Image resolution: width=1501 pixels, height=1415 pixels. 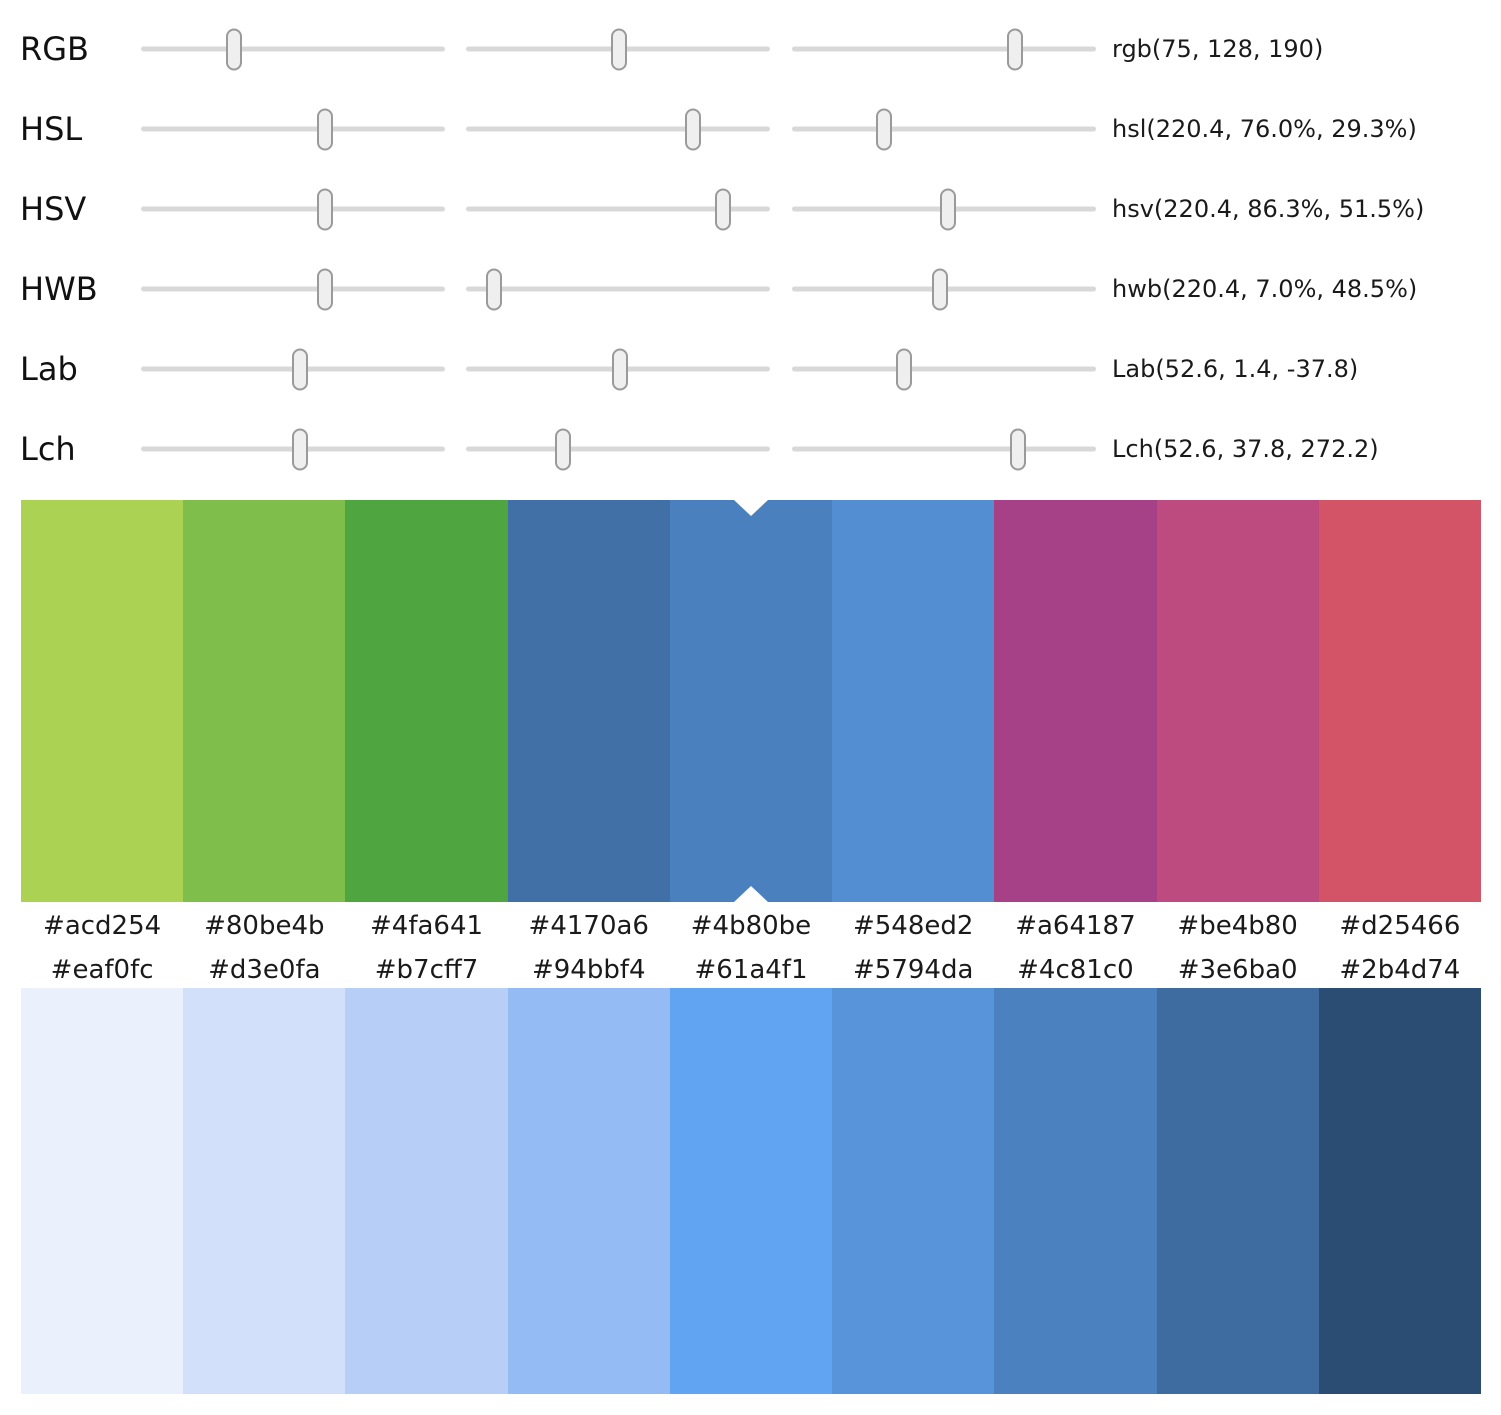 What do you see at coordinates (1237, 970) in the screenshot?
I see `hex-label: #3e6ba0` at bounding box center [1237, 970].